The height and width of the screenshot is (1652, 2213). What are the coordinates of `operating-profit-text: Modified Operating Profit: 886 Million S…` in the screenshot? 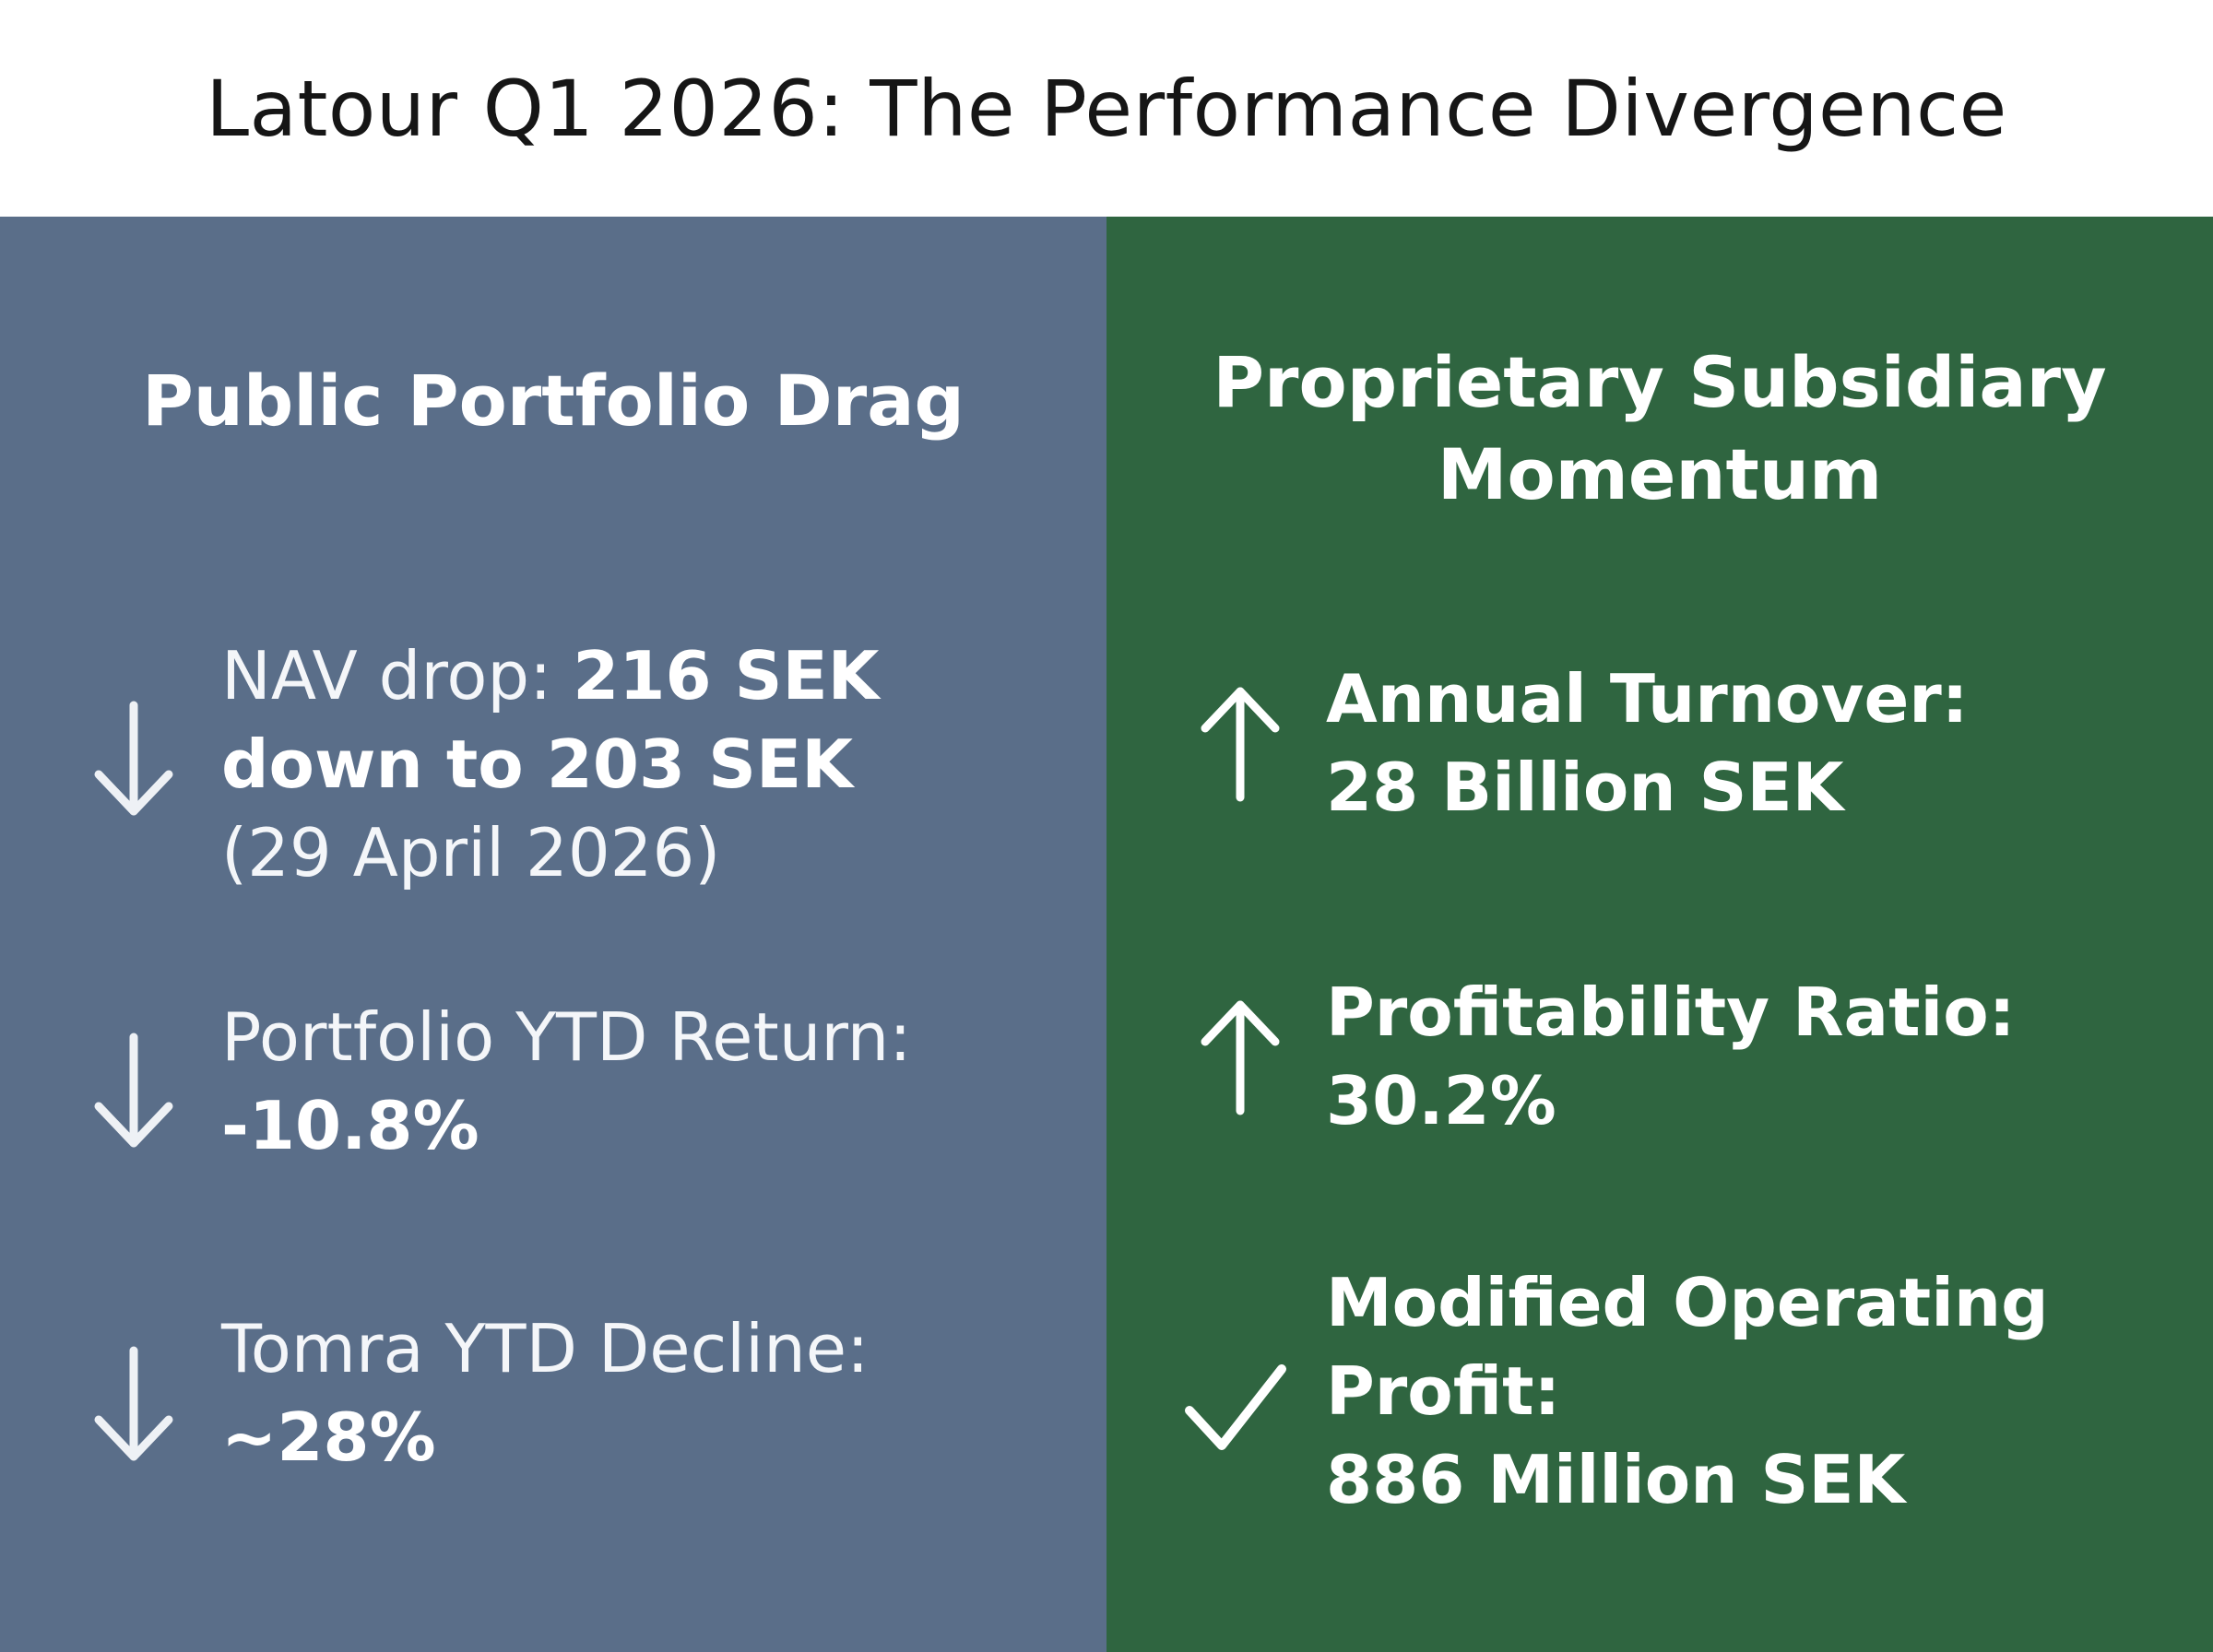 It's located at (1687, 1391).